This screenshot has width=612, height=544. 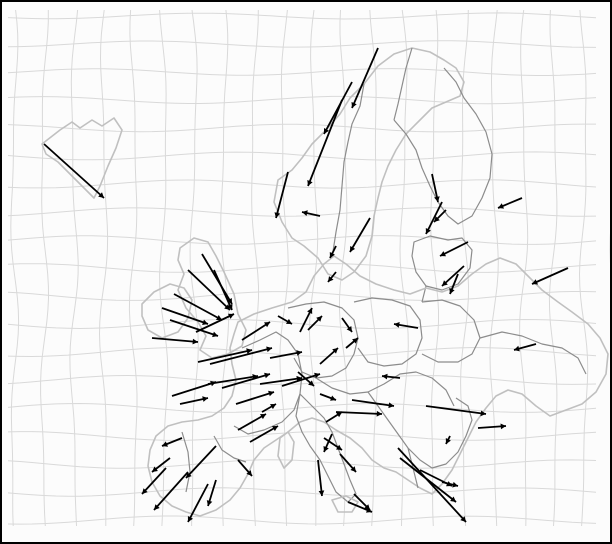 I want to click on ireland-outline, so click(x=167, y=311).